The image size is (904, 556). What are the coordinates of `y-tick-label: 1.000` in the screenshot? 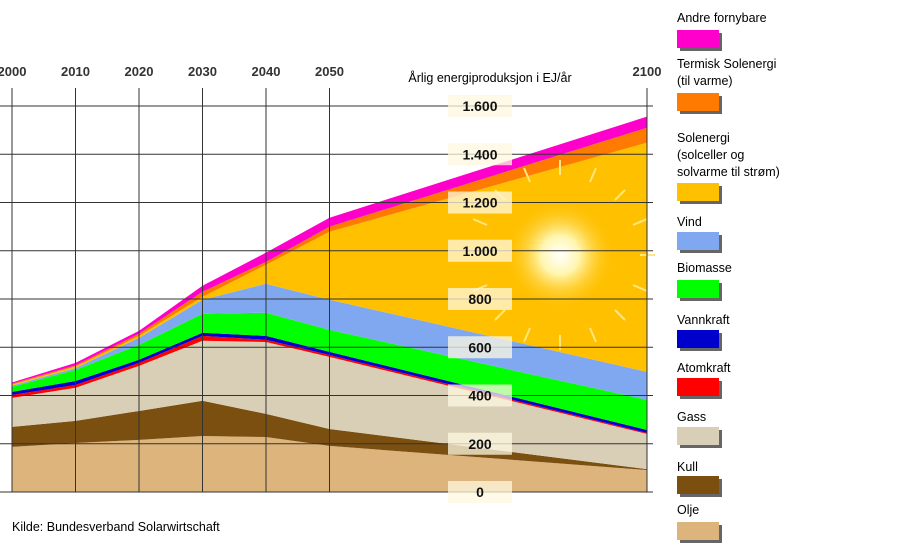 It's located at (479, 251).